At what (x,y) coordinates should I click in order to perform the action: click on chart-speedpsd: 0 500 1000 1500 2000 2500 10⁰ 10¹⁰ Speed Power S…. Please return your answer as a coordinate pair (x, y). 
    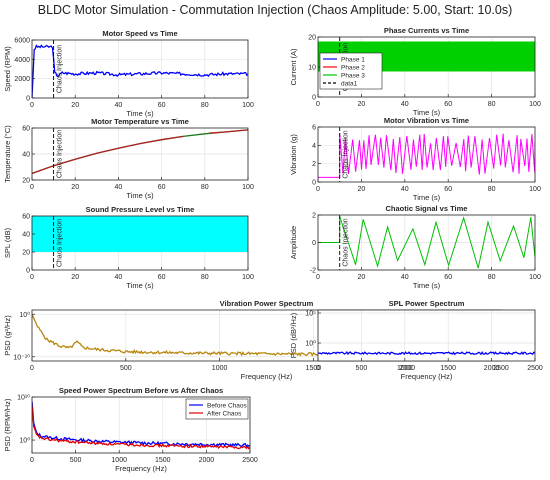
    Looking at the image, I should click on (130, 429).